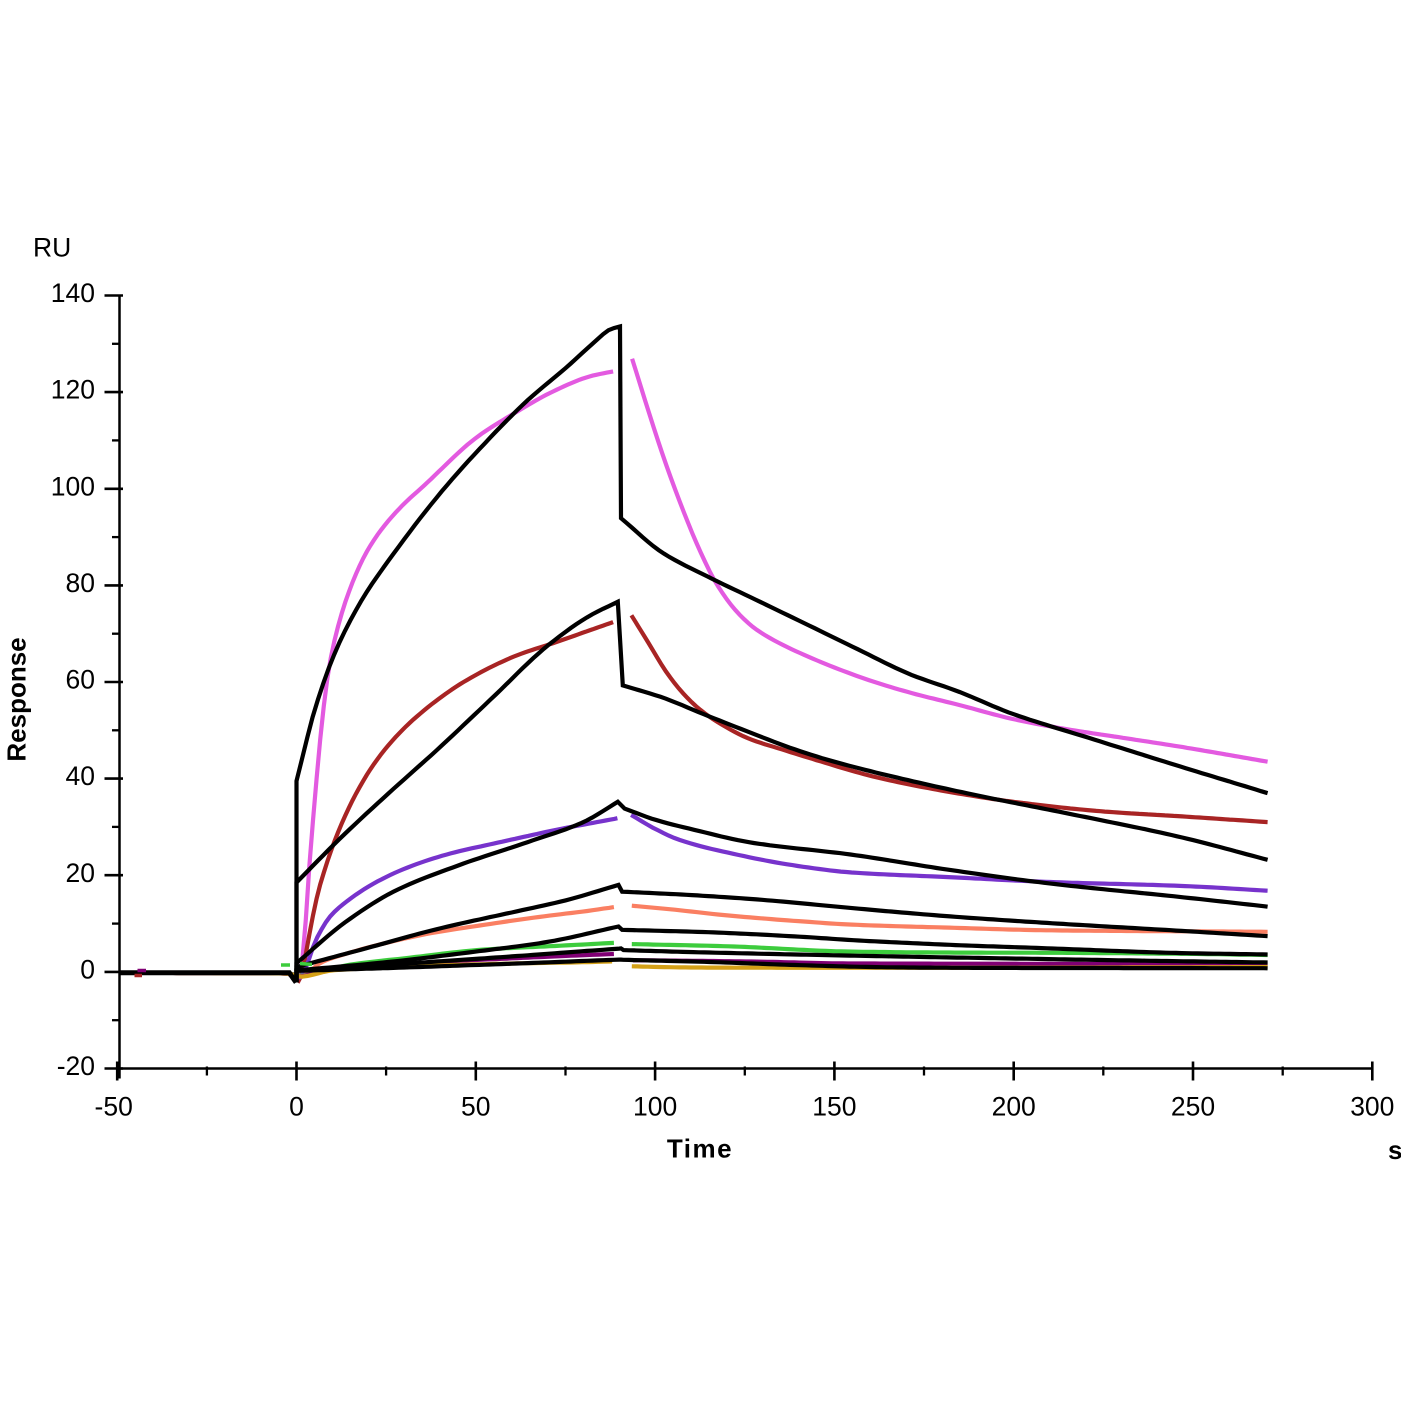 This screenshot has height=1406, width=1401. What do you see at coordinates (475, 1107) in the screenshot?
I see `svg-text: 50` at bounding box center [475, 1107].